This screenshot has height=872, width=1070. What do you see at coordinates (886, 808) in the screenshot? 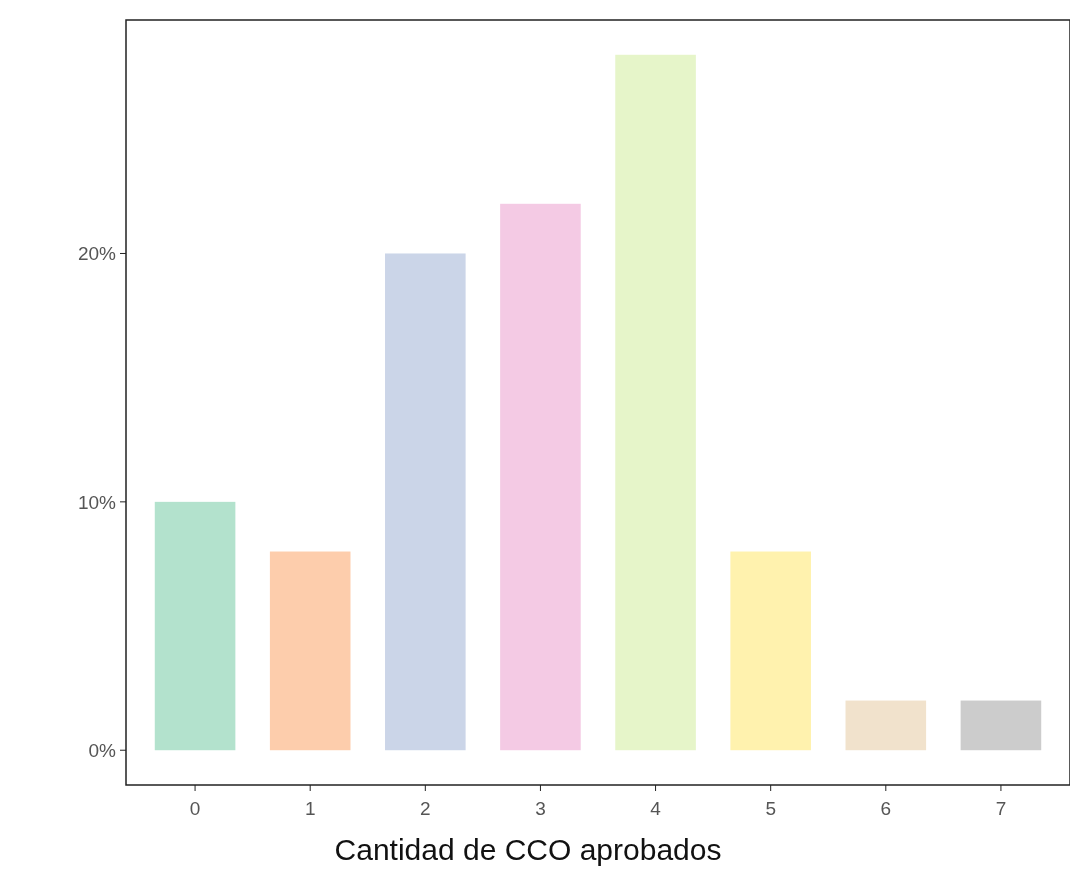
I see `x-tick-label: 6` at bounding box center [886, 808].